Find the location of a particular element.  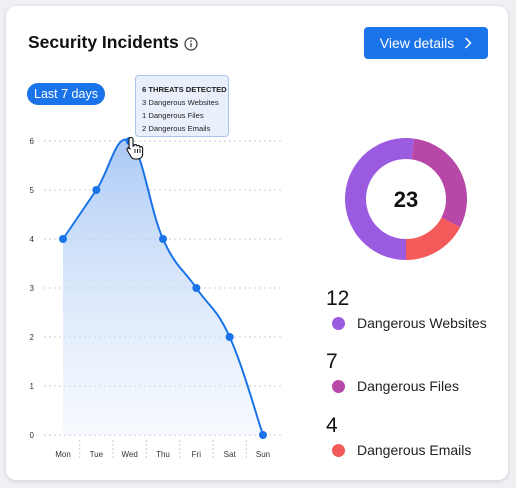

legend-label: Dangerous Files is located at coordinates (408, 386).